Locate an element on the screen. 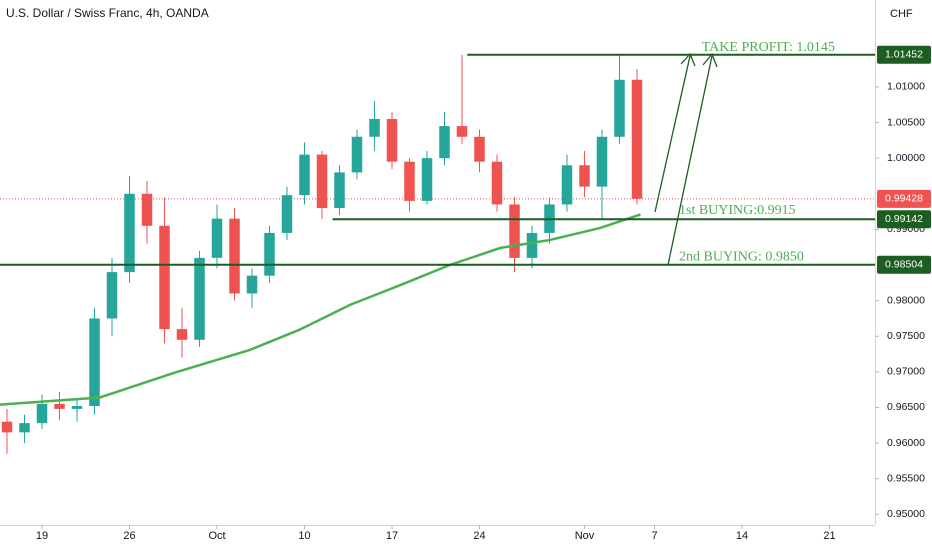 The image size is (932, 555). last-price-label: 0.99428 is located at coordinates (904, 199).